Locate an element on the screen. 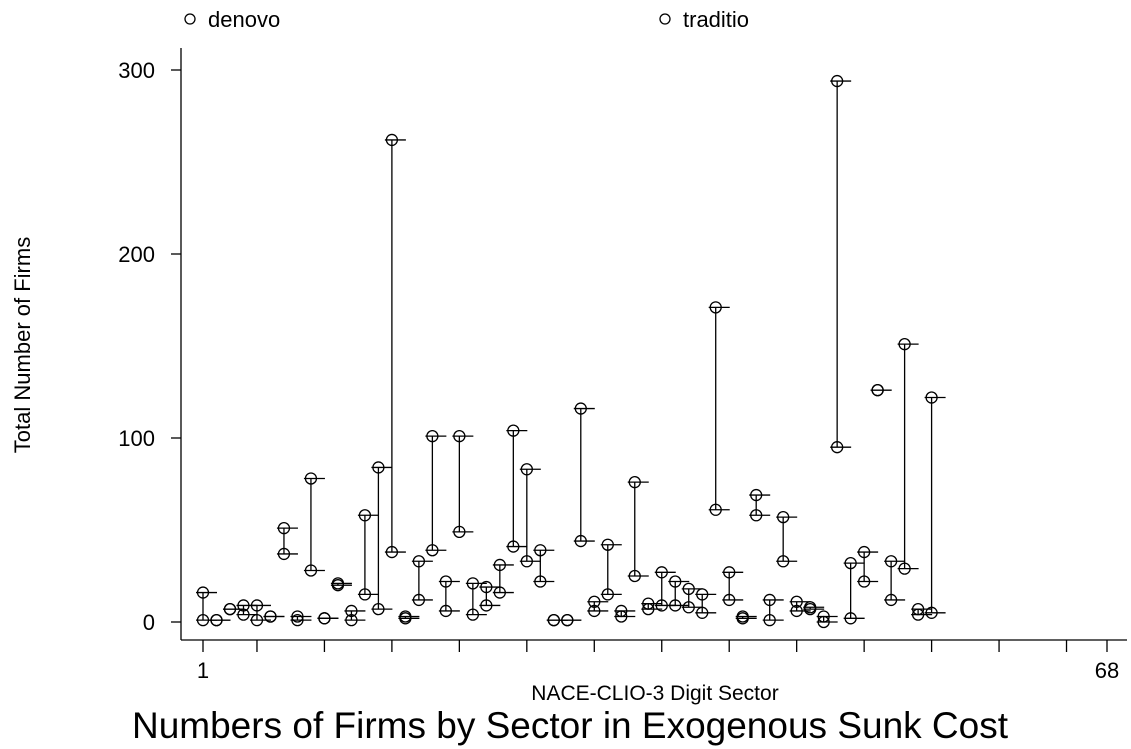 This screenshot has height=749, width=1131. x-tick-label: 1 is located at coordinates (203, 670).